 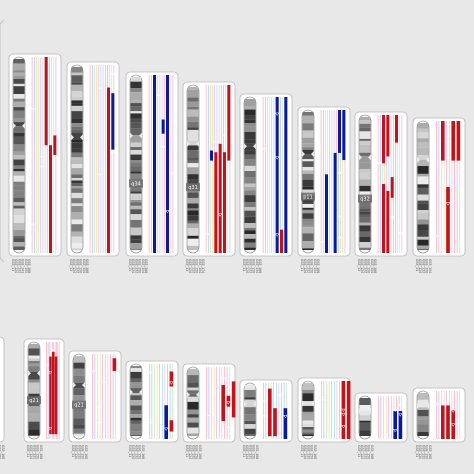 What do you see at coordinates (28, 451) in the screenshot?
I see `track-label: GSE_11` at bounding box center [28, 451].